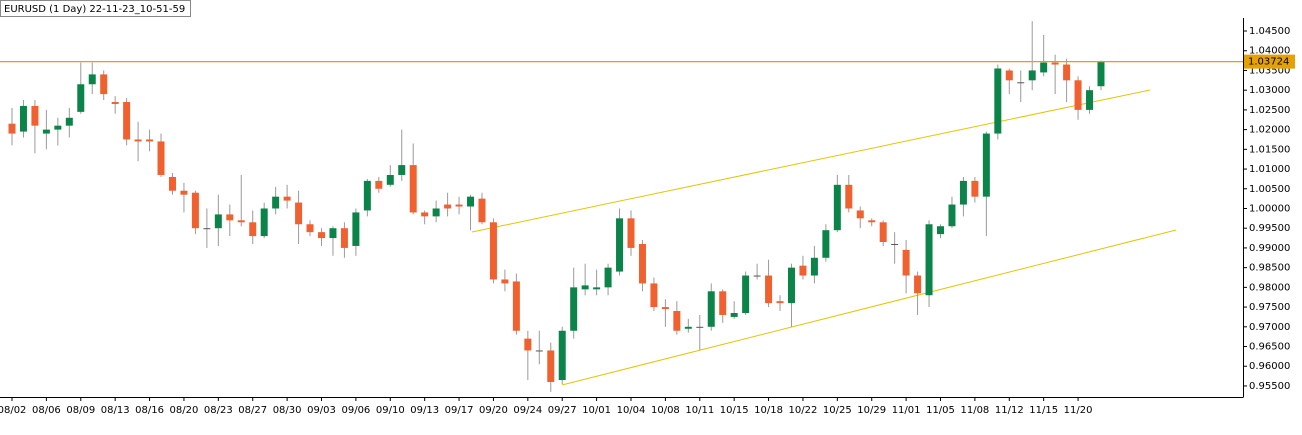  I want to click on x-tick-label: 09/17, so click(459, 410).